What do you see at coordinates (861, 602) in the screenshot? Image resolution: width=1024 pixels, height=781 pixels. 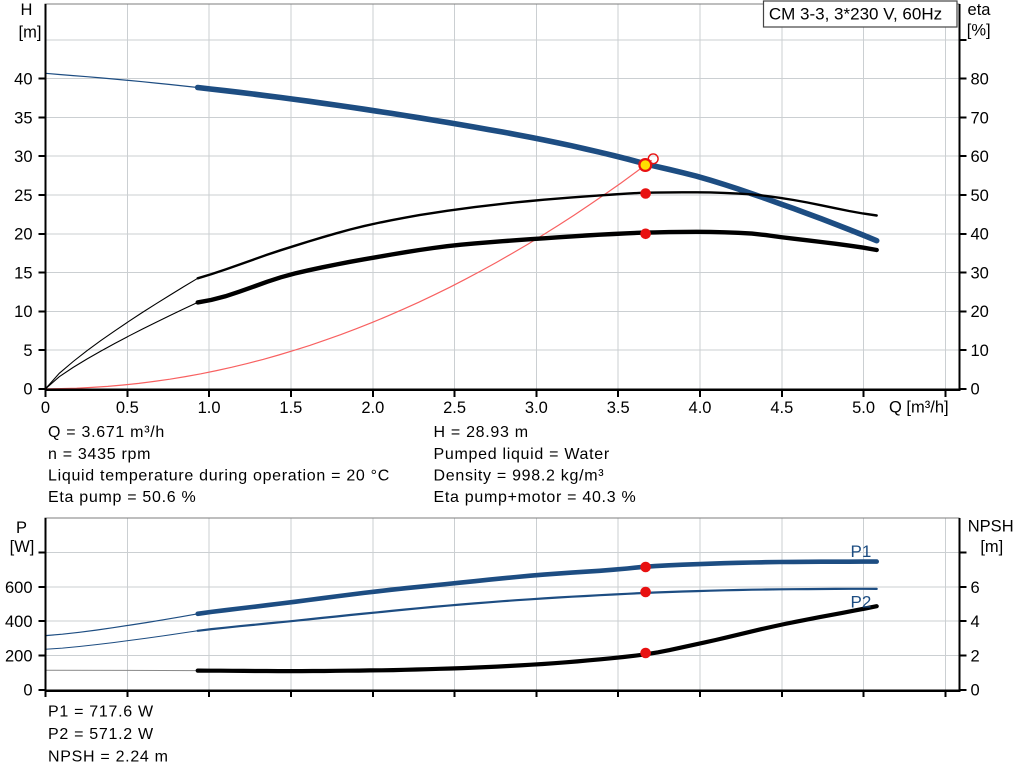 I see `svg-text: P2` at bounding box center [861, 602].